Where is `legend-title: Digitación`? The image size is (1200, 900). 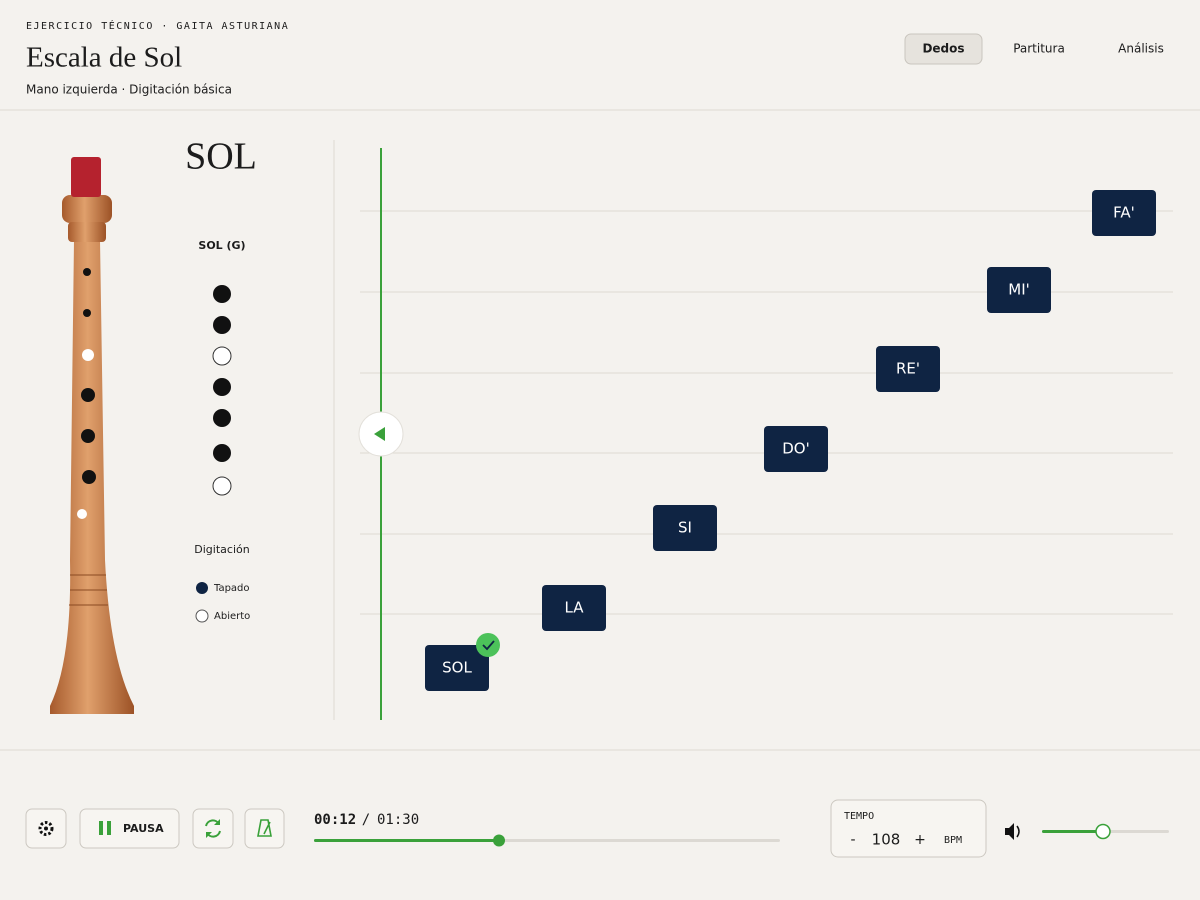 legend-title: Digitación is located at coordinates (221, 549).